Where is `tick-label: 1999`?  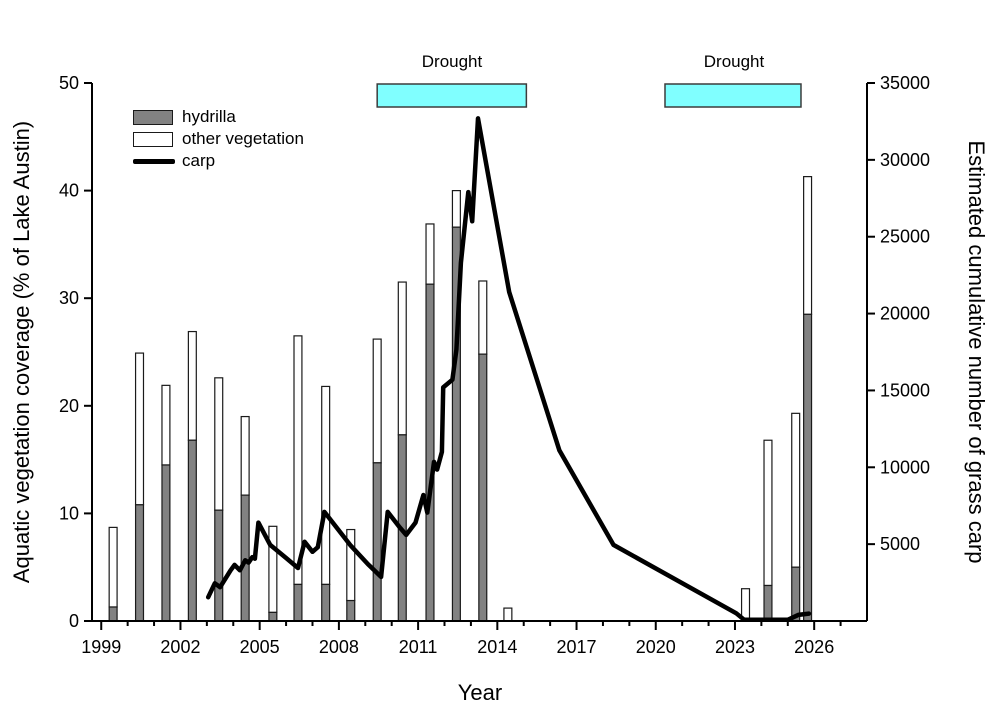 tick-label: 1999 is located at coordinates (101, 647).